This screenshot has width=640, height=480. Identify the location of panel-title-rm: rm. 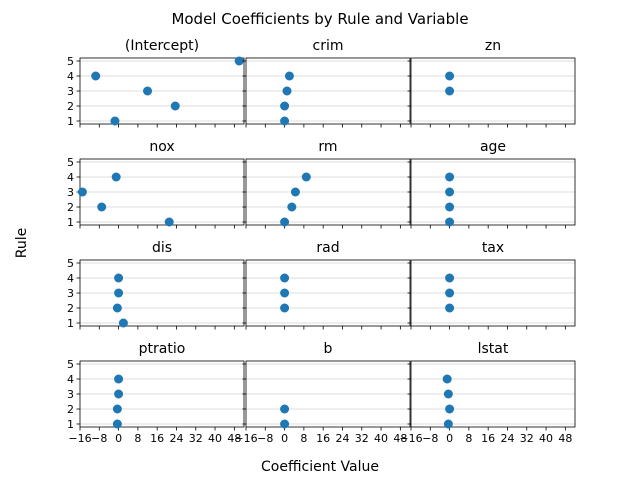
(327, 147).